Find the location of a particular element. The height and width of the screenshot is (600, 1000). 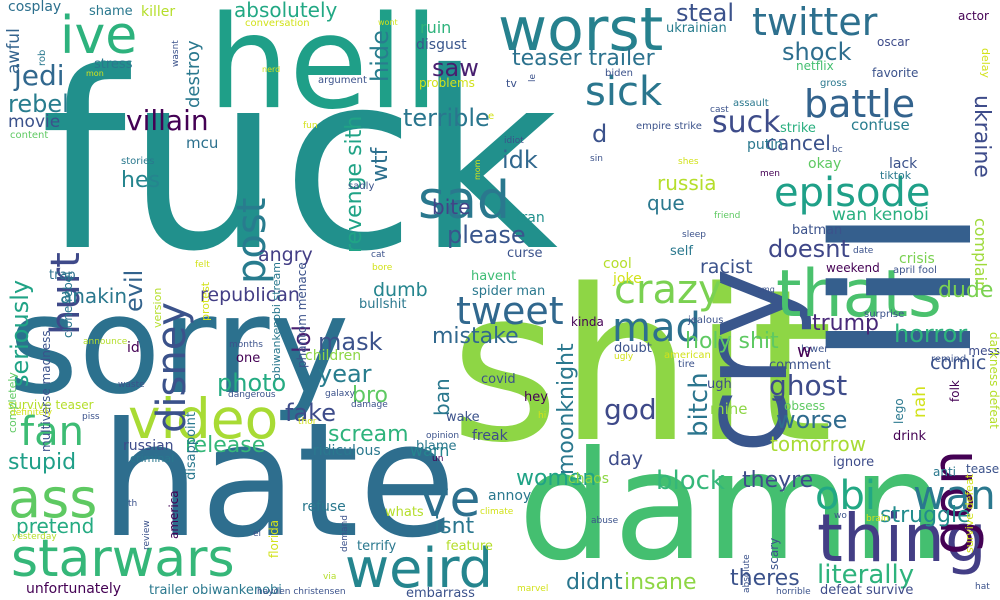

cloud-word: freak is located at coordinates (490, 436).